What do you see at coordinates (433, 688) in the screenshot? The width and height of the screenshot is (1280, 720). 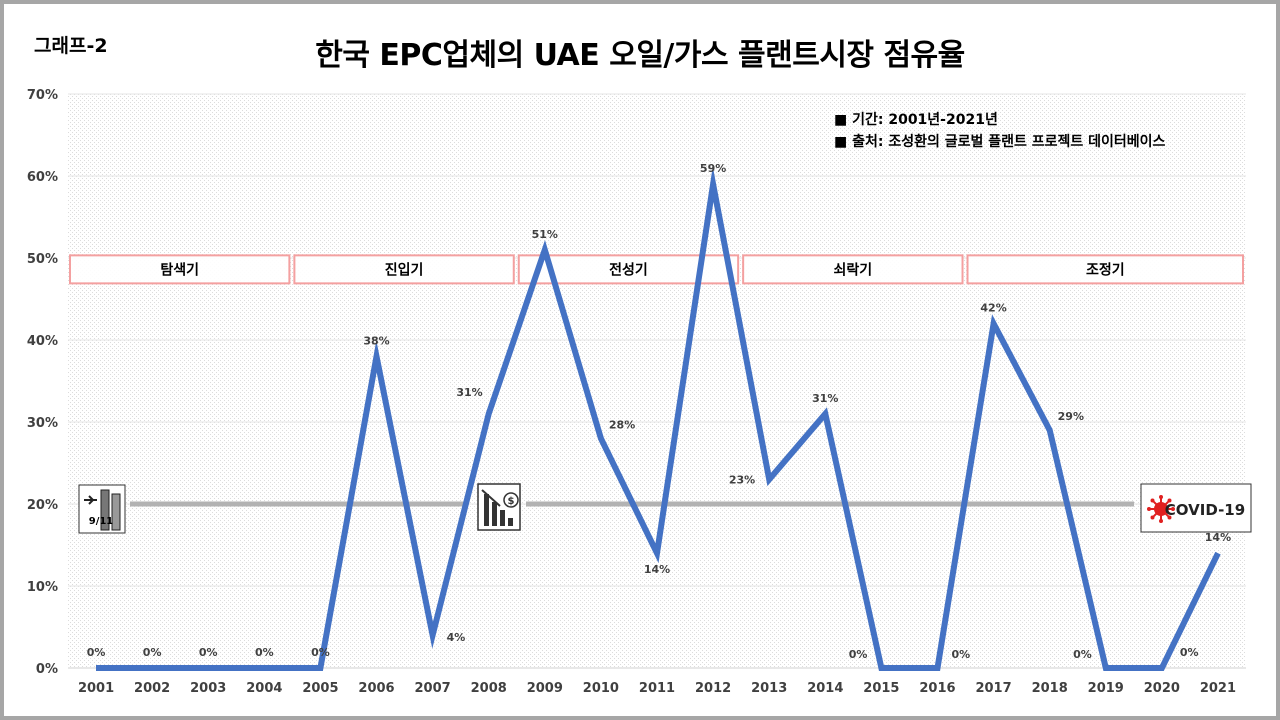 I see `x-tick-label: 2007` at bounding box center [433, 688].